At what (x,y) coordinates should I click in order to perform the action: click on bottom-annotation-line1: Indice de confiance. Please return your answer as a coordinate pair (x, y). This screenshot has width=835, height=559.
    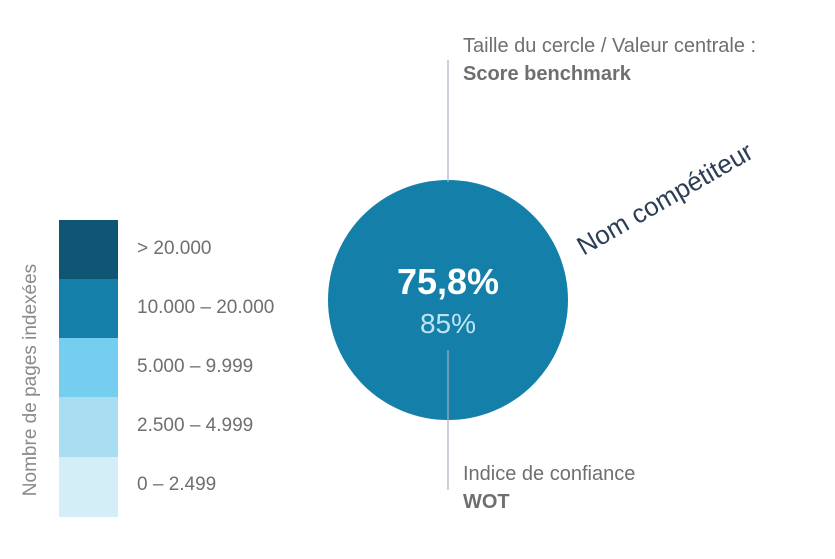
    Looking at the image, I should click on (549, 474).